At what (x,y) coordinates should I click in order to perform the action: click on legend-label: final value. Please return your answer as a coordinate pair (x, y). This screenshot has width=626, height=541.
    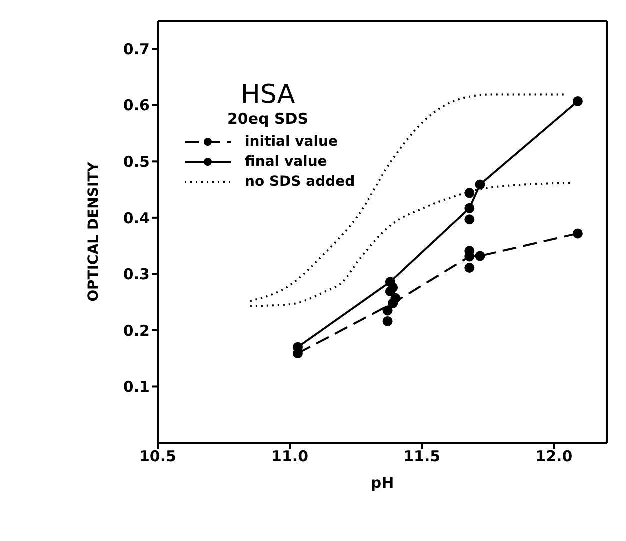
    Looking at the image, I should click on (286, 162).